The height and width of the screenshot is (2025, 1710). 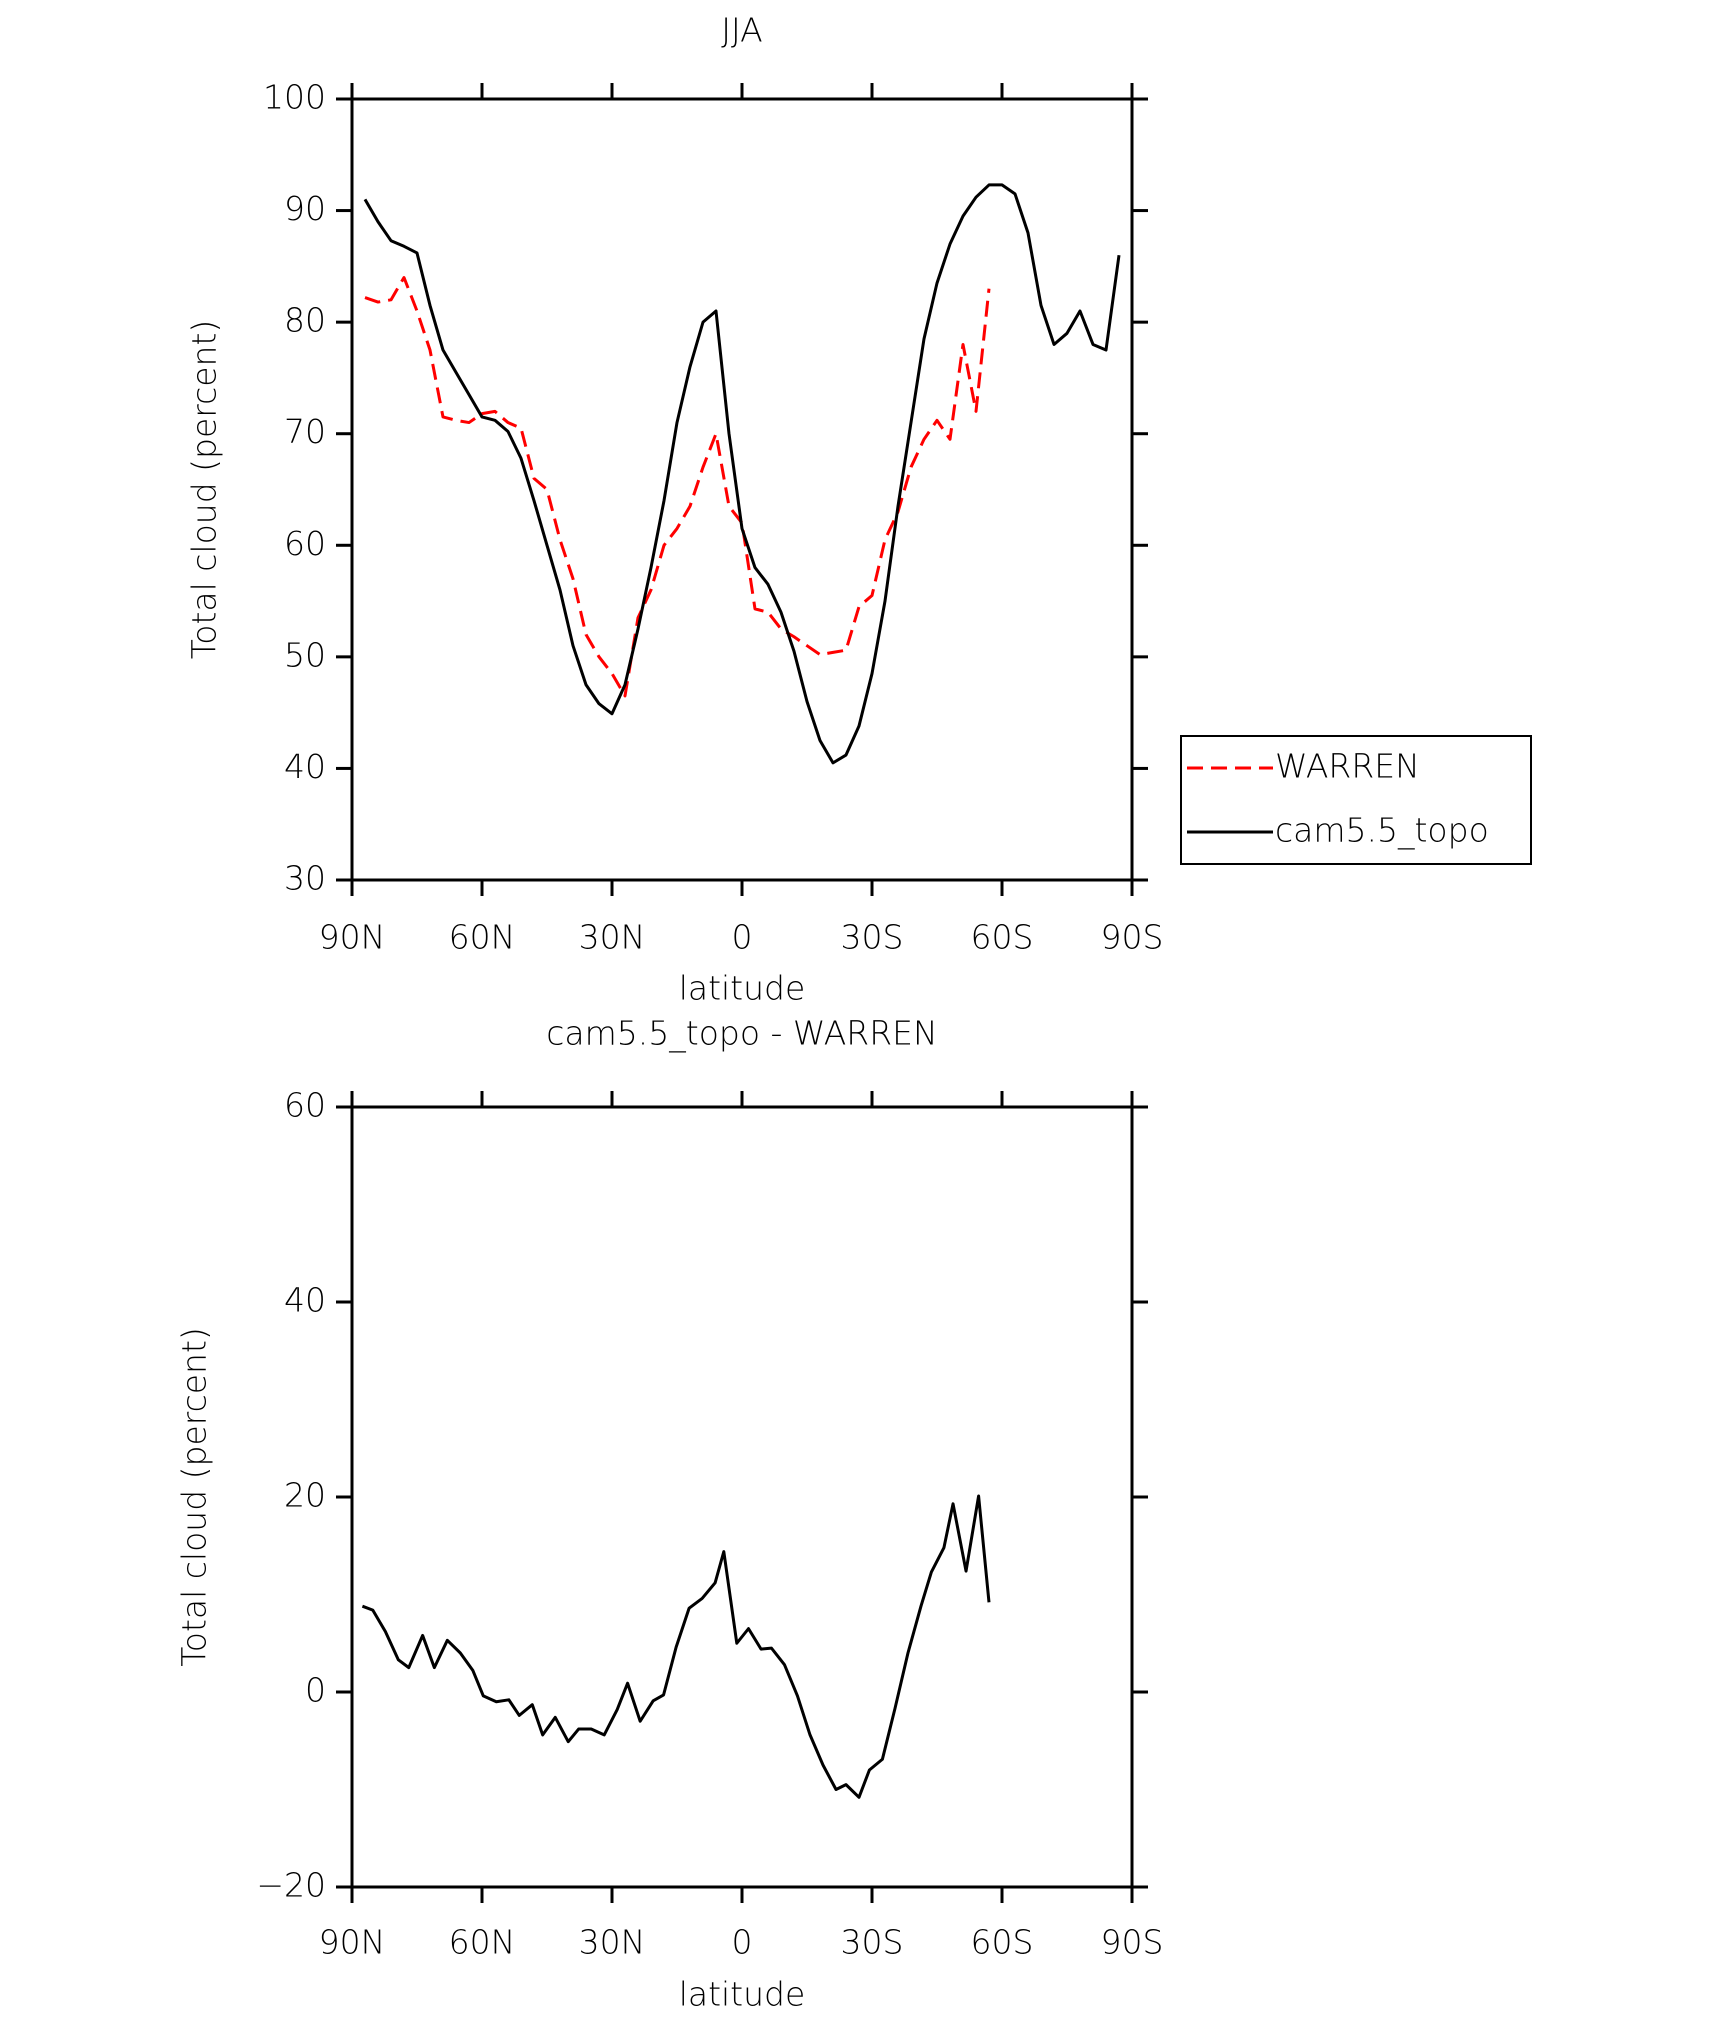 I want to click on y-tick-label: −20, so click(x=291, y=1885).